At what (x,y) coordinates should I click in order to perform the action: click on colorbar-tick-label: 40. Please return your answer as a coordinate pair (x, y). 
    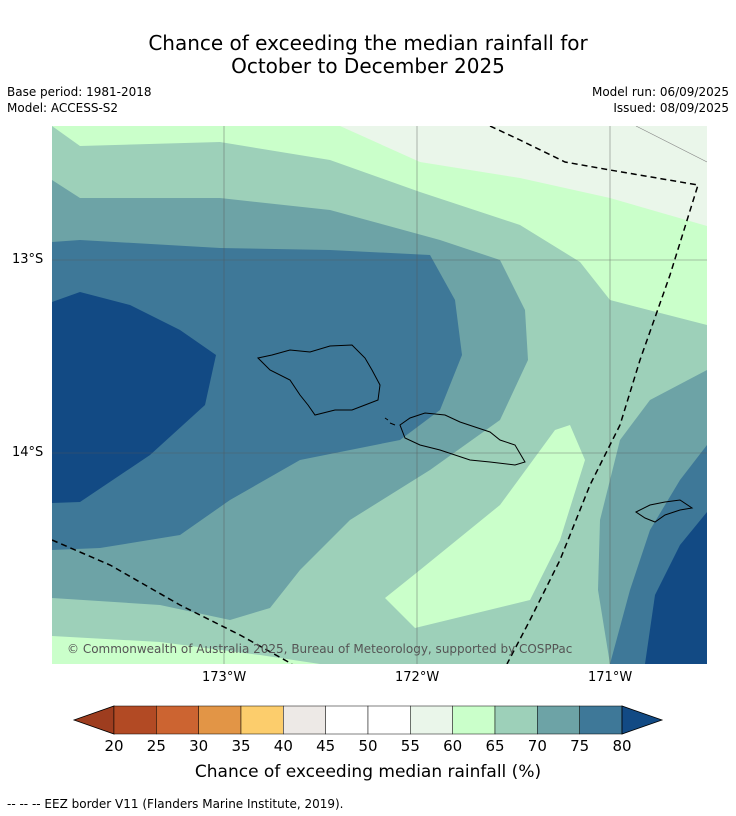
    Looking at the image, I should click on (283, 746).